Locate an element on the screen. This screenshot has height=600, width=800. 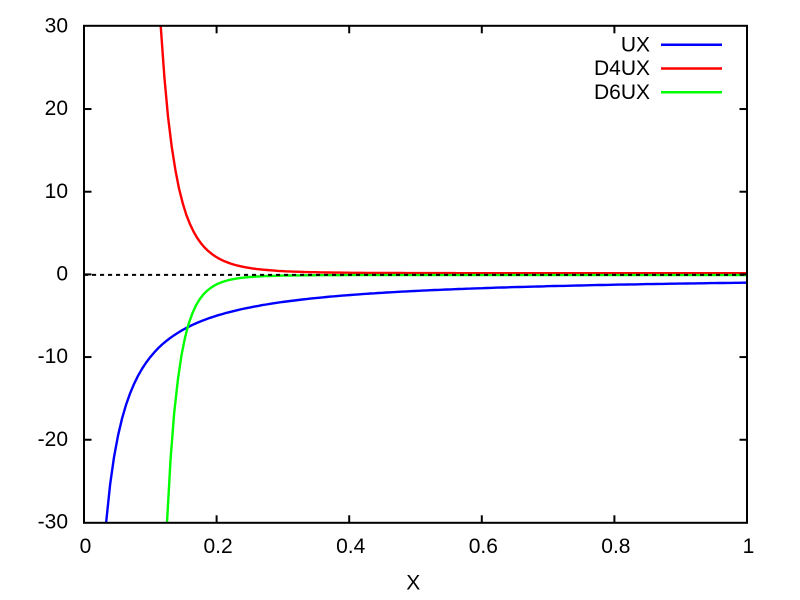
svg-text: D4UX is located at coordinates (622, 68).